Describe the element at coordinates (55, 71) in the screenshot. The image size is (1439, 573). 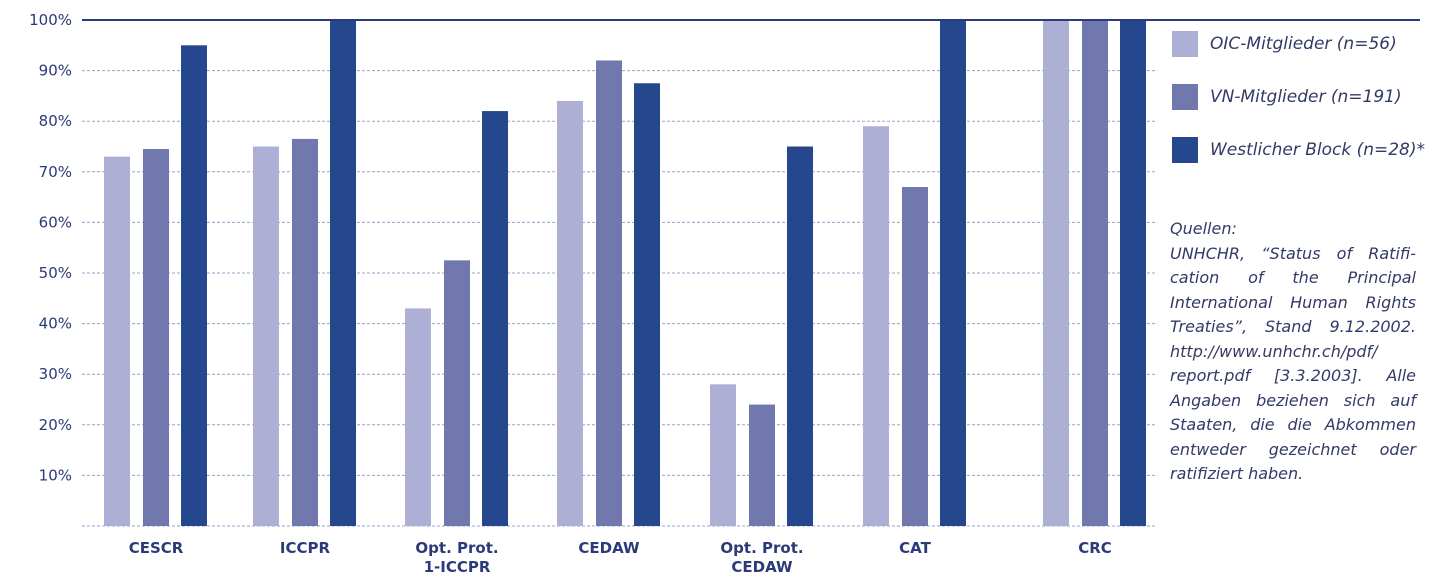
I see `y-tick-label: 90%` at that location.